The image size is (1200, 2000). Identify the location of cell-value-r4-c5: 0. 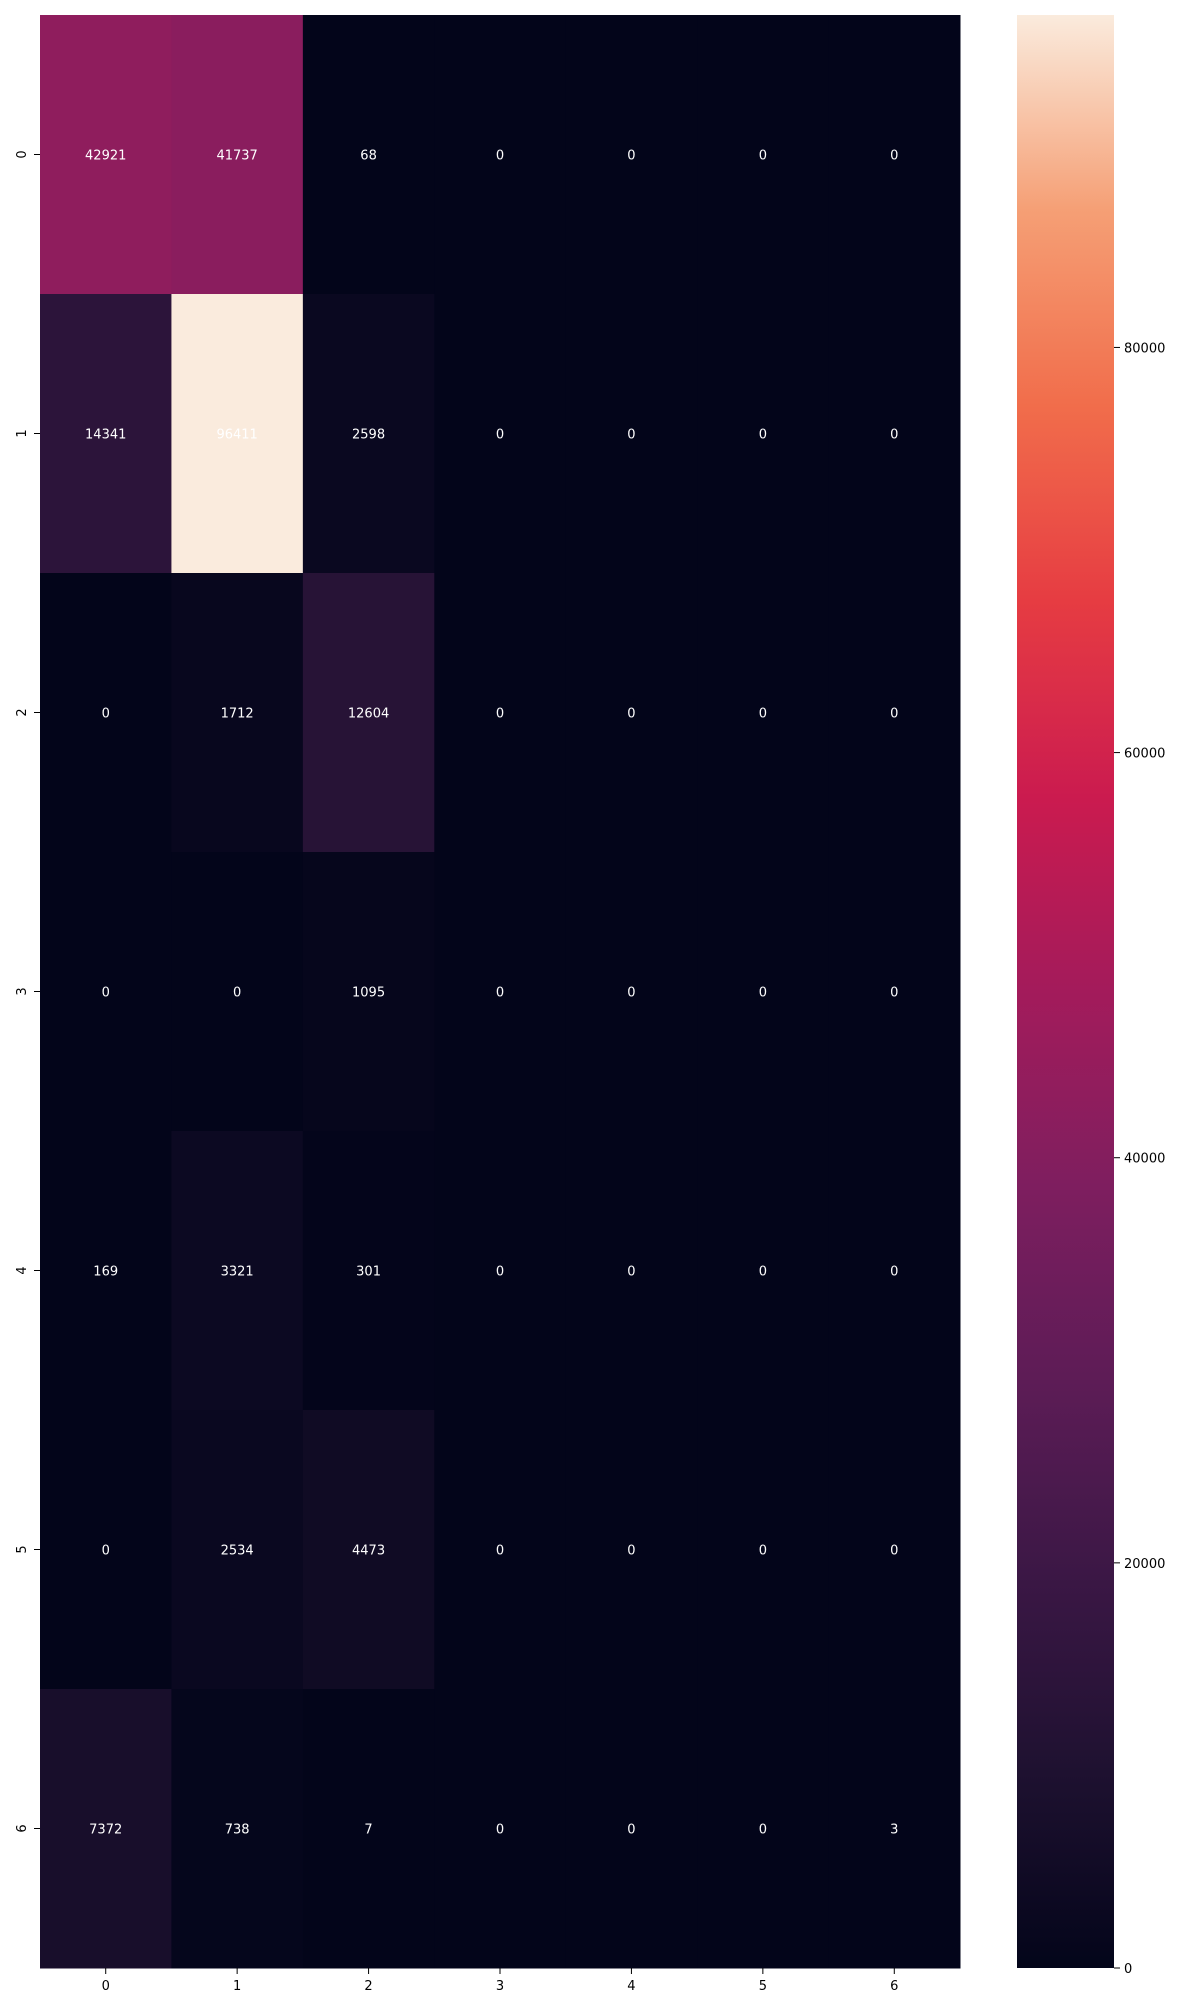
(763, 1272).